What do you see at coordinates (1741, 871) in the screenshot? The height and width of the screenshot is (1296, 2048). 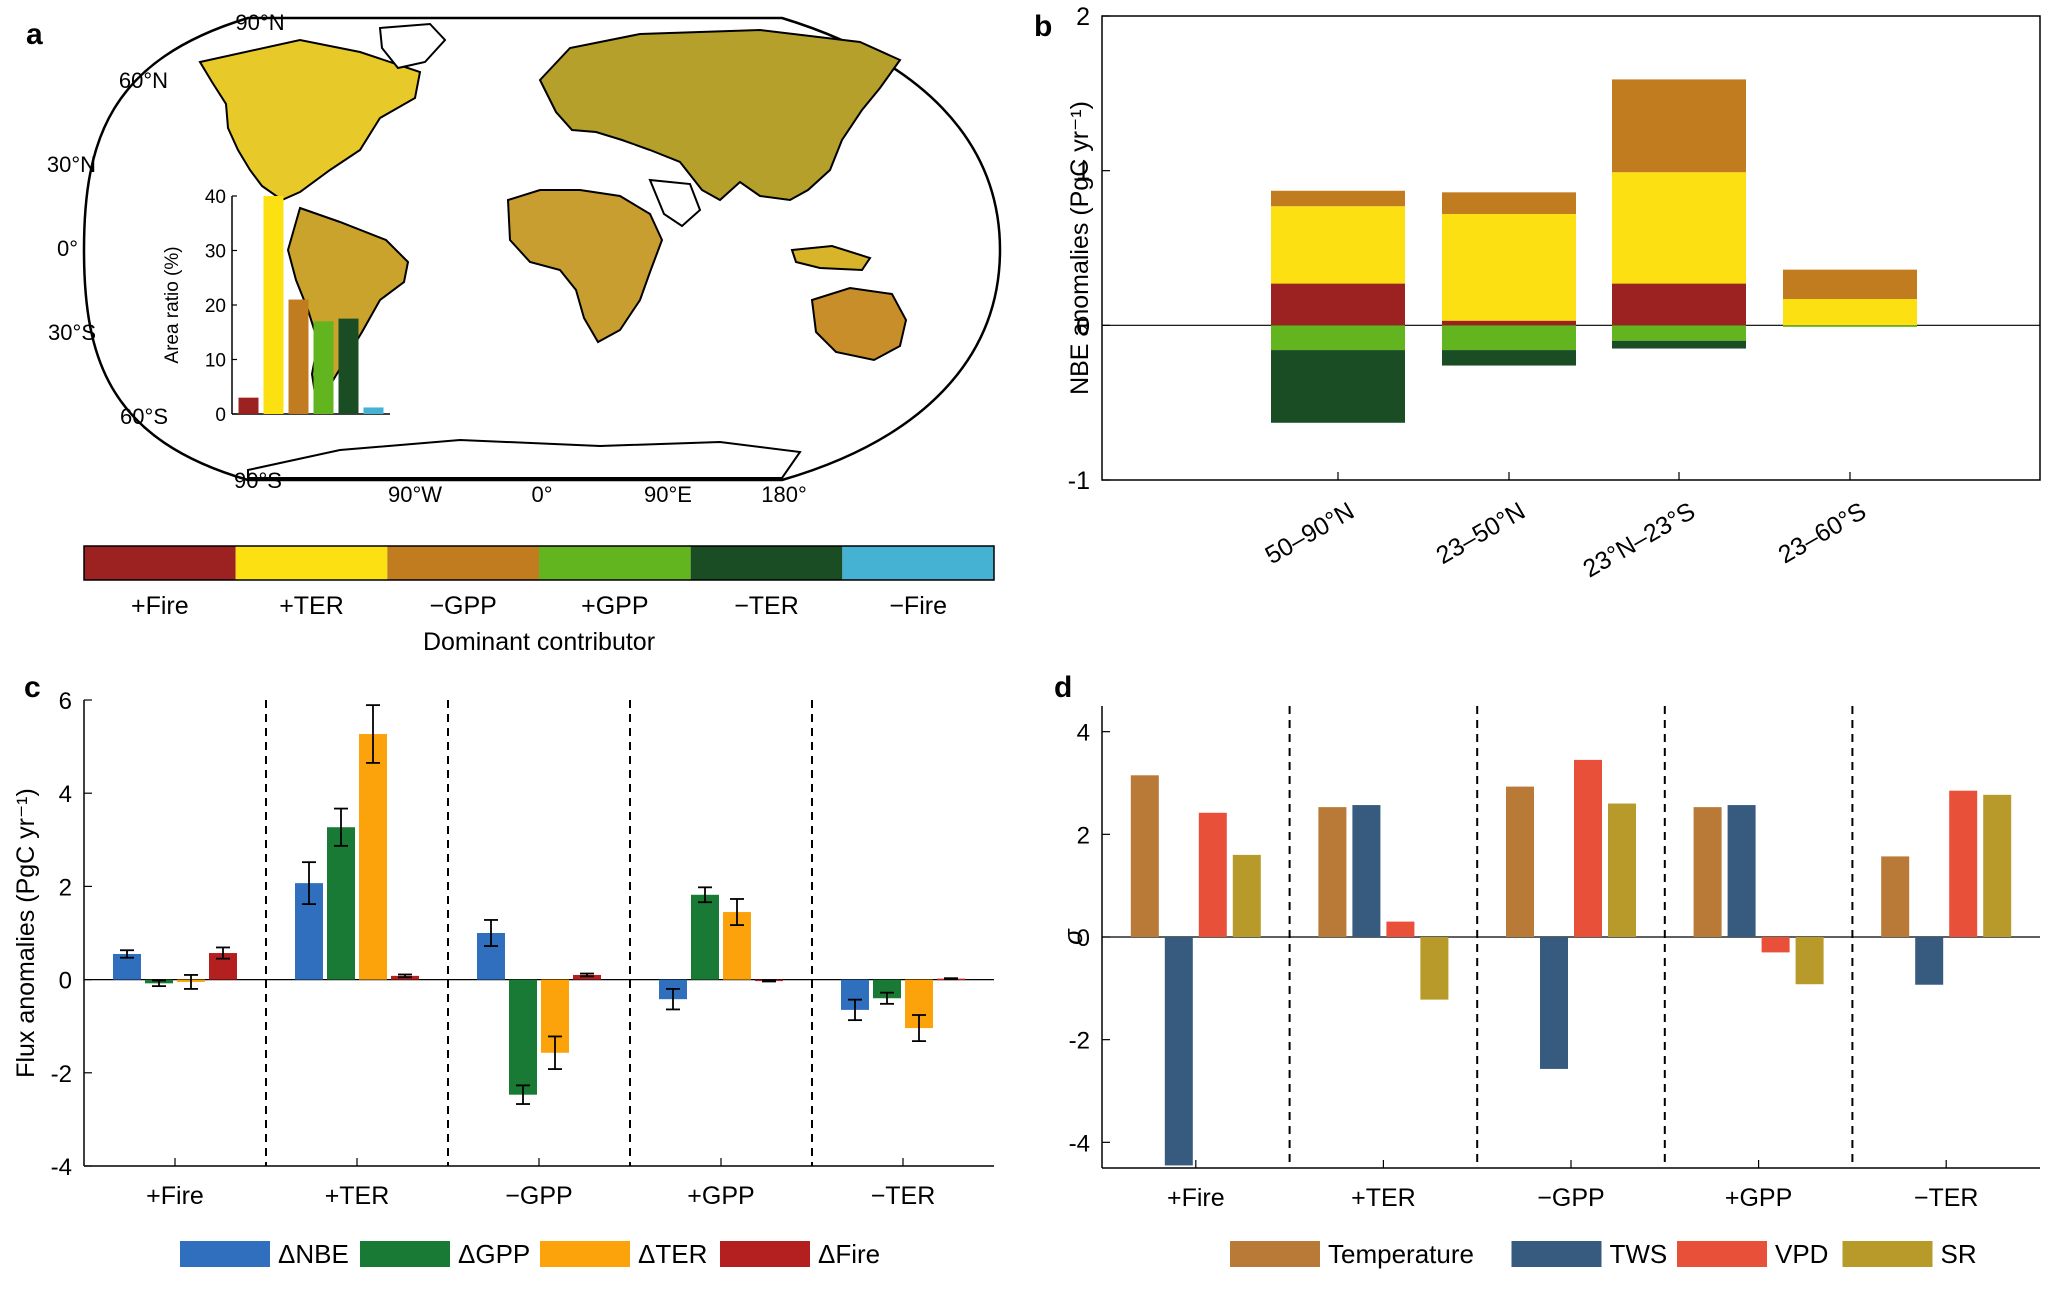 I see `panel-d-bar-gpp-tws` at bounding box center [1741, 871].